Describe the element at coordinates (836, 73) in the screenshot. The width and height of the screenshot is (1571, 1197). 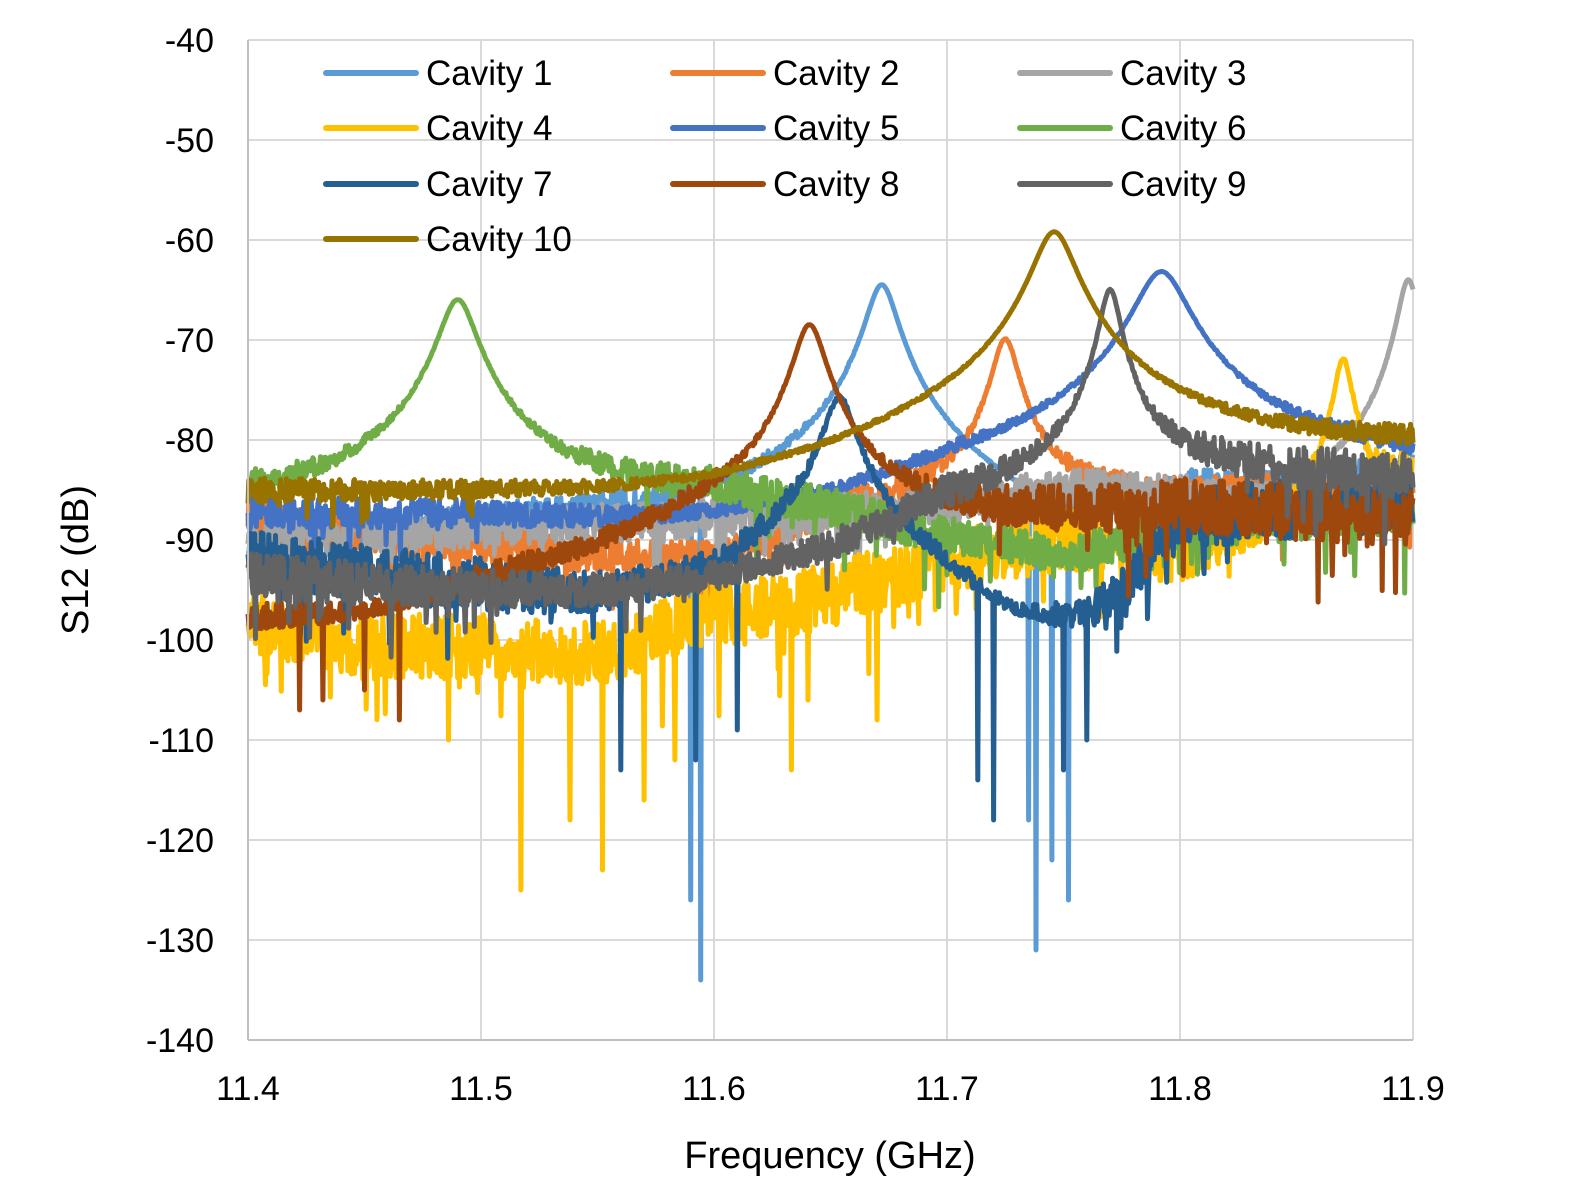
I see `legend-label: Cavity 2` at that location.